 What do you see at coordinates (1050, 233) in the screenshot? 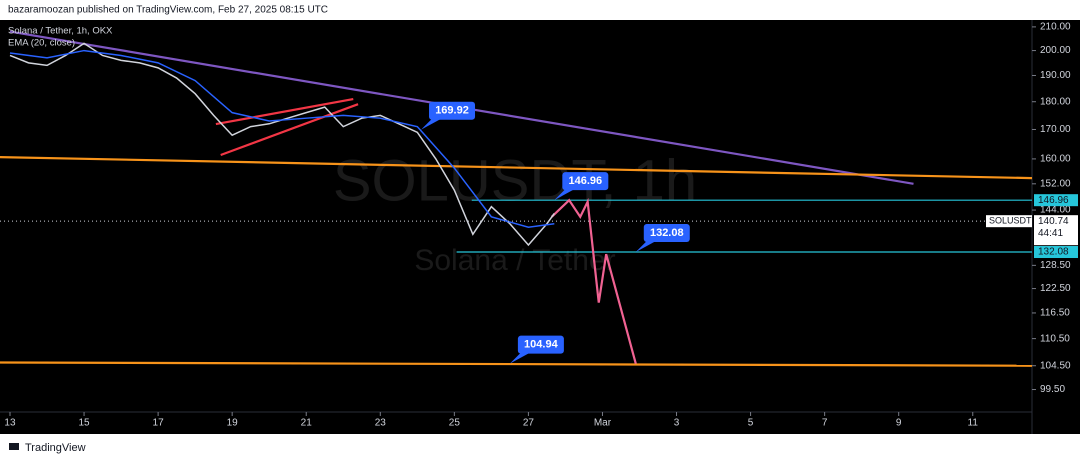
I see `countdown: 44:41` at bounding box center [1050, 233].